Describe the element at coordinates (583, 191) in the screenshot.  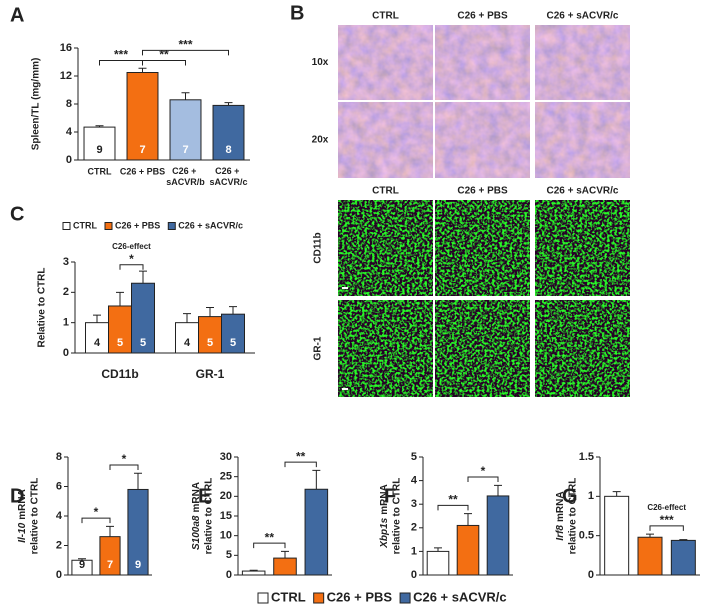
I see `column-header: C26 + sACVR/c` at that location.